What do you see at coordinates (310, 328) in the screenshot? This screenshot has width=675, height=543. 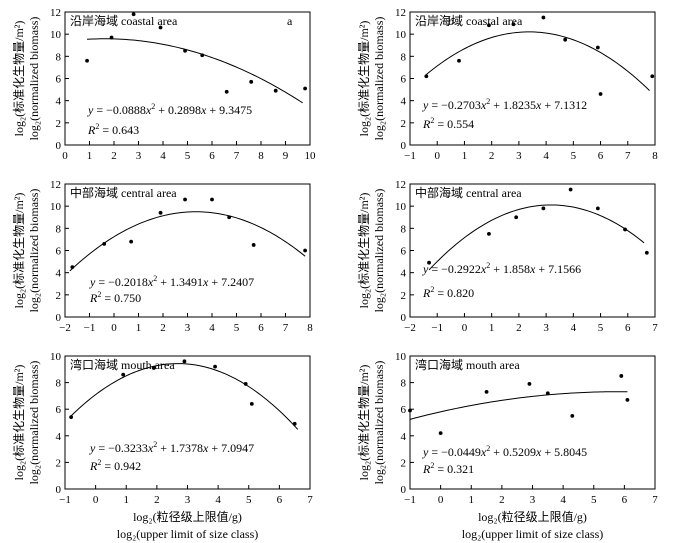 I see `x-tick-label: 8` at bounding box center [310, 328].